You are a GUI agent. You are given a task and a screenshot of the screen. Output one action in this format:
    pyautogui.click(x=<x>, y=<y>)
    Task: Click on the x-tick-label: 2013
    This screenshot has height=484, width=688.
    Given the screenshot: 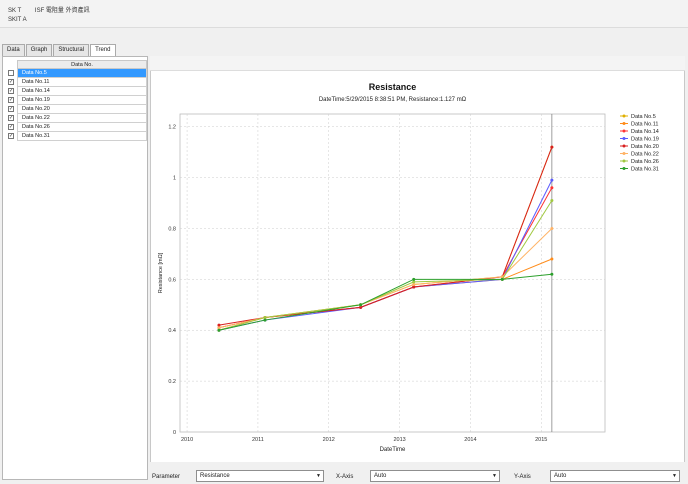 What is the action you would take?
    pyautogui.click(x=399, y=440)
    